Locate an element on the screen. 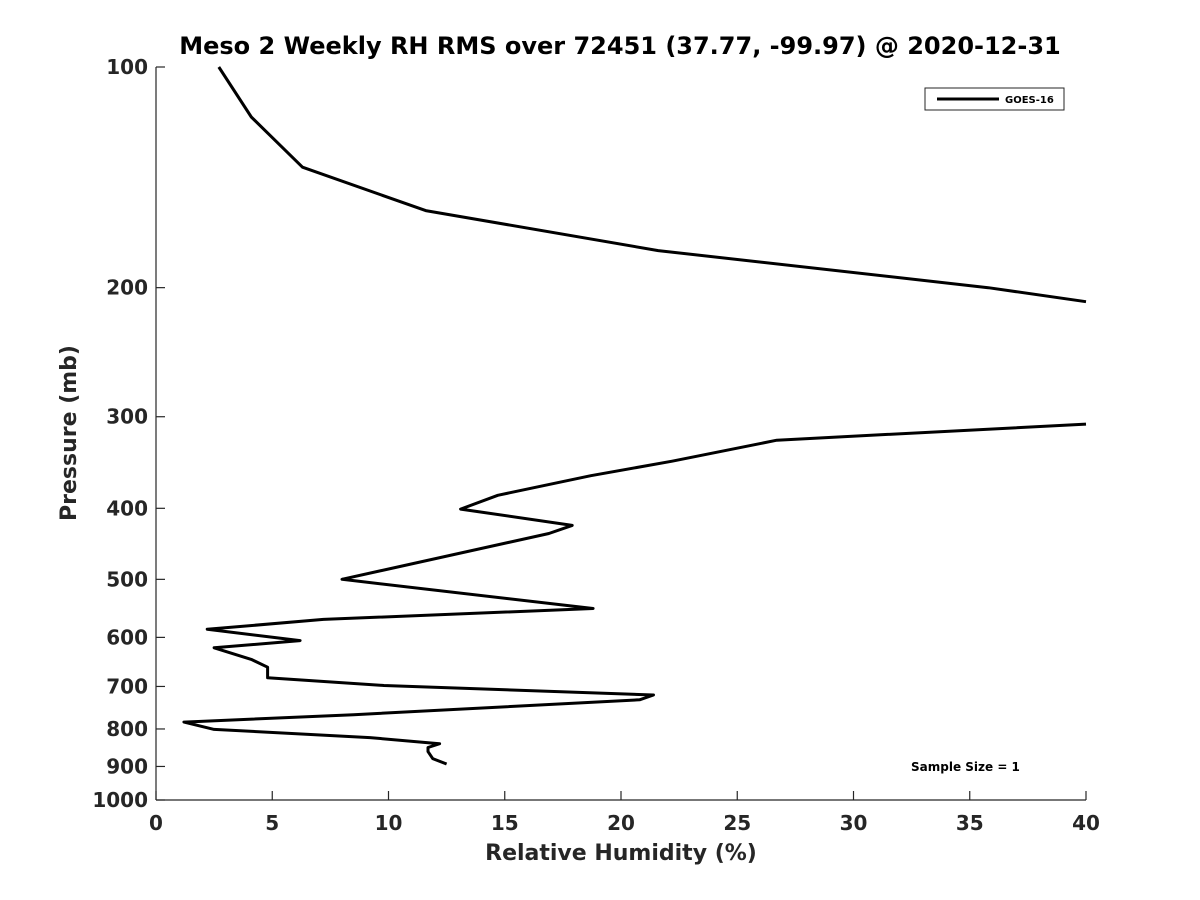 The height and width of the screenshot is (900, 1200). x-tick-label: 20 is located at coordinates (621, 823).